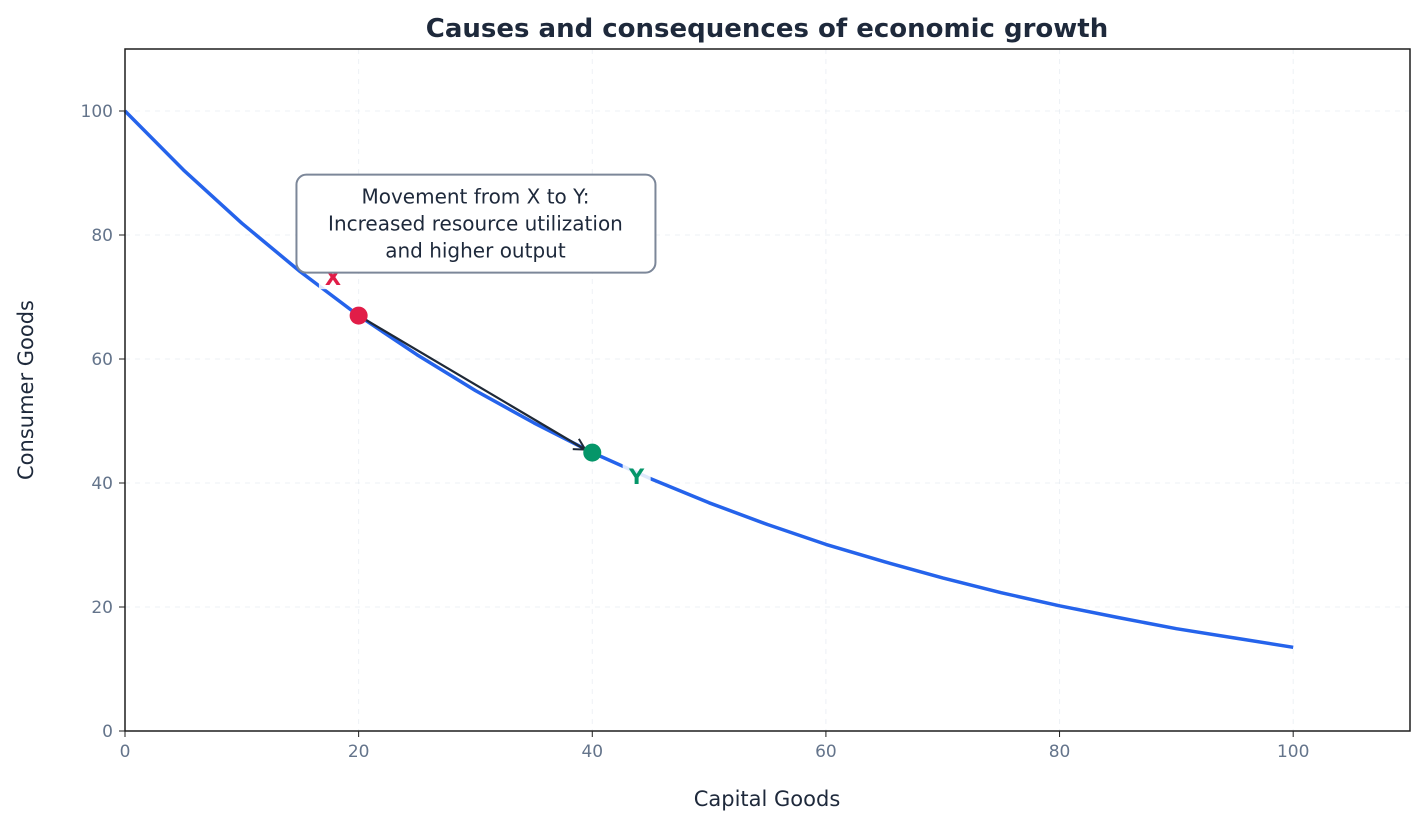  I want to click on y-tick-label: 20, so click(102, 608).